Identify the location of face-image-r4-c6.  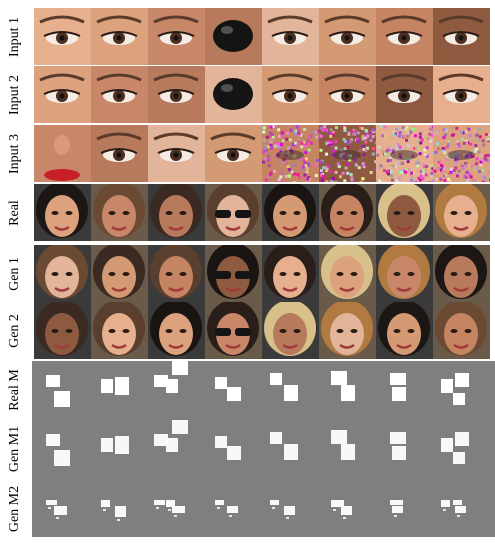
(404, 273).